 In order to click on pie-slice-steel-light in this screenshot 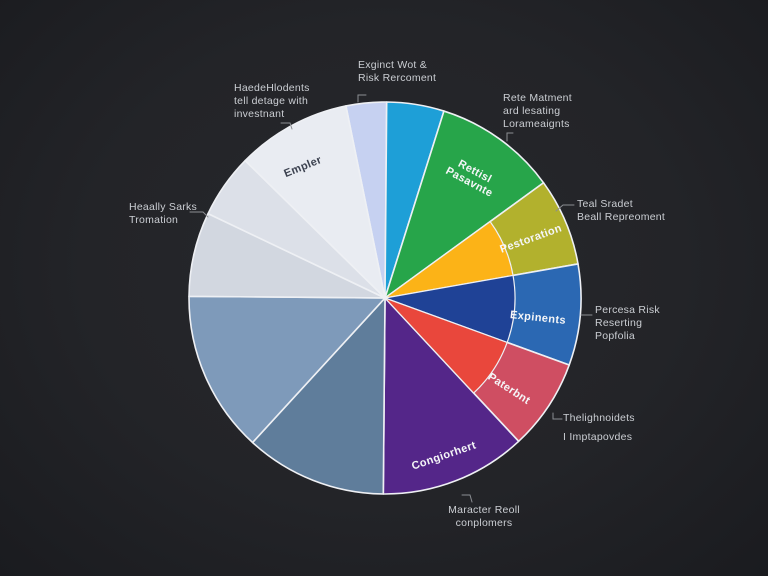, I will do `click(287, 369)`.